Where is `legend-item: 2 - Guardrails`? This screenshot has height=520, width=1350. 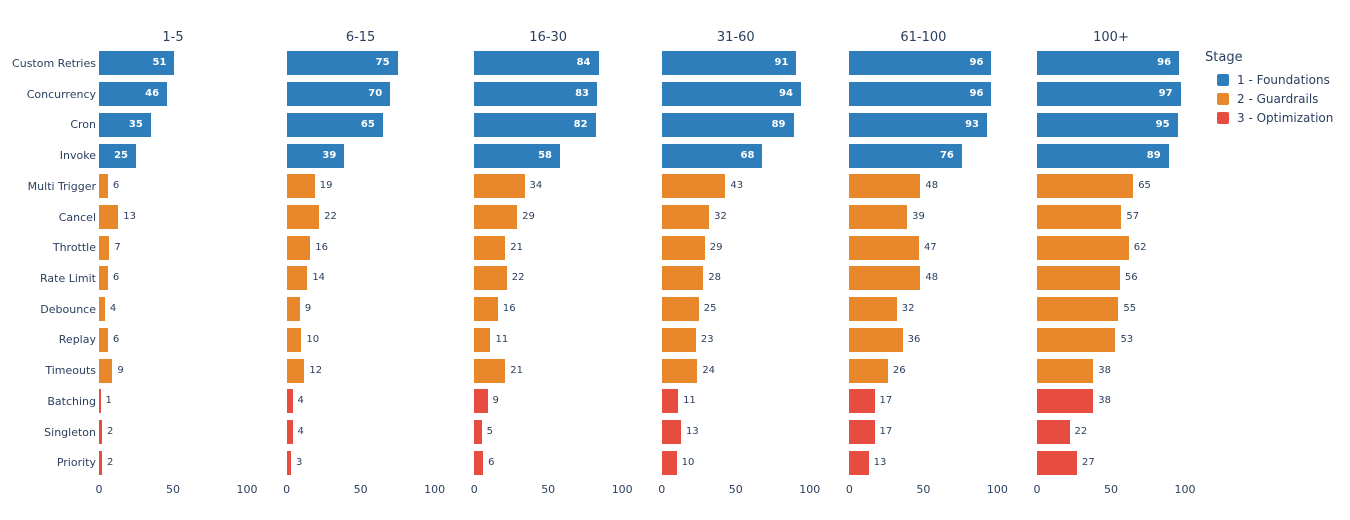 legend-item: 2 - Guardrails is located at coordinates (1275, 98).